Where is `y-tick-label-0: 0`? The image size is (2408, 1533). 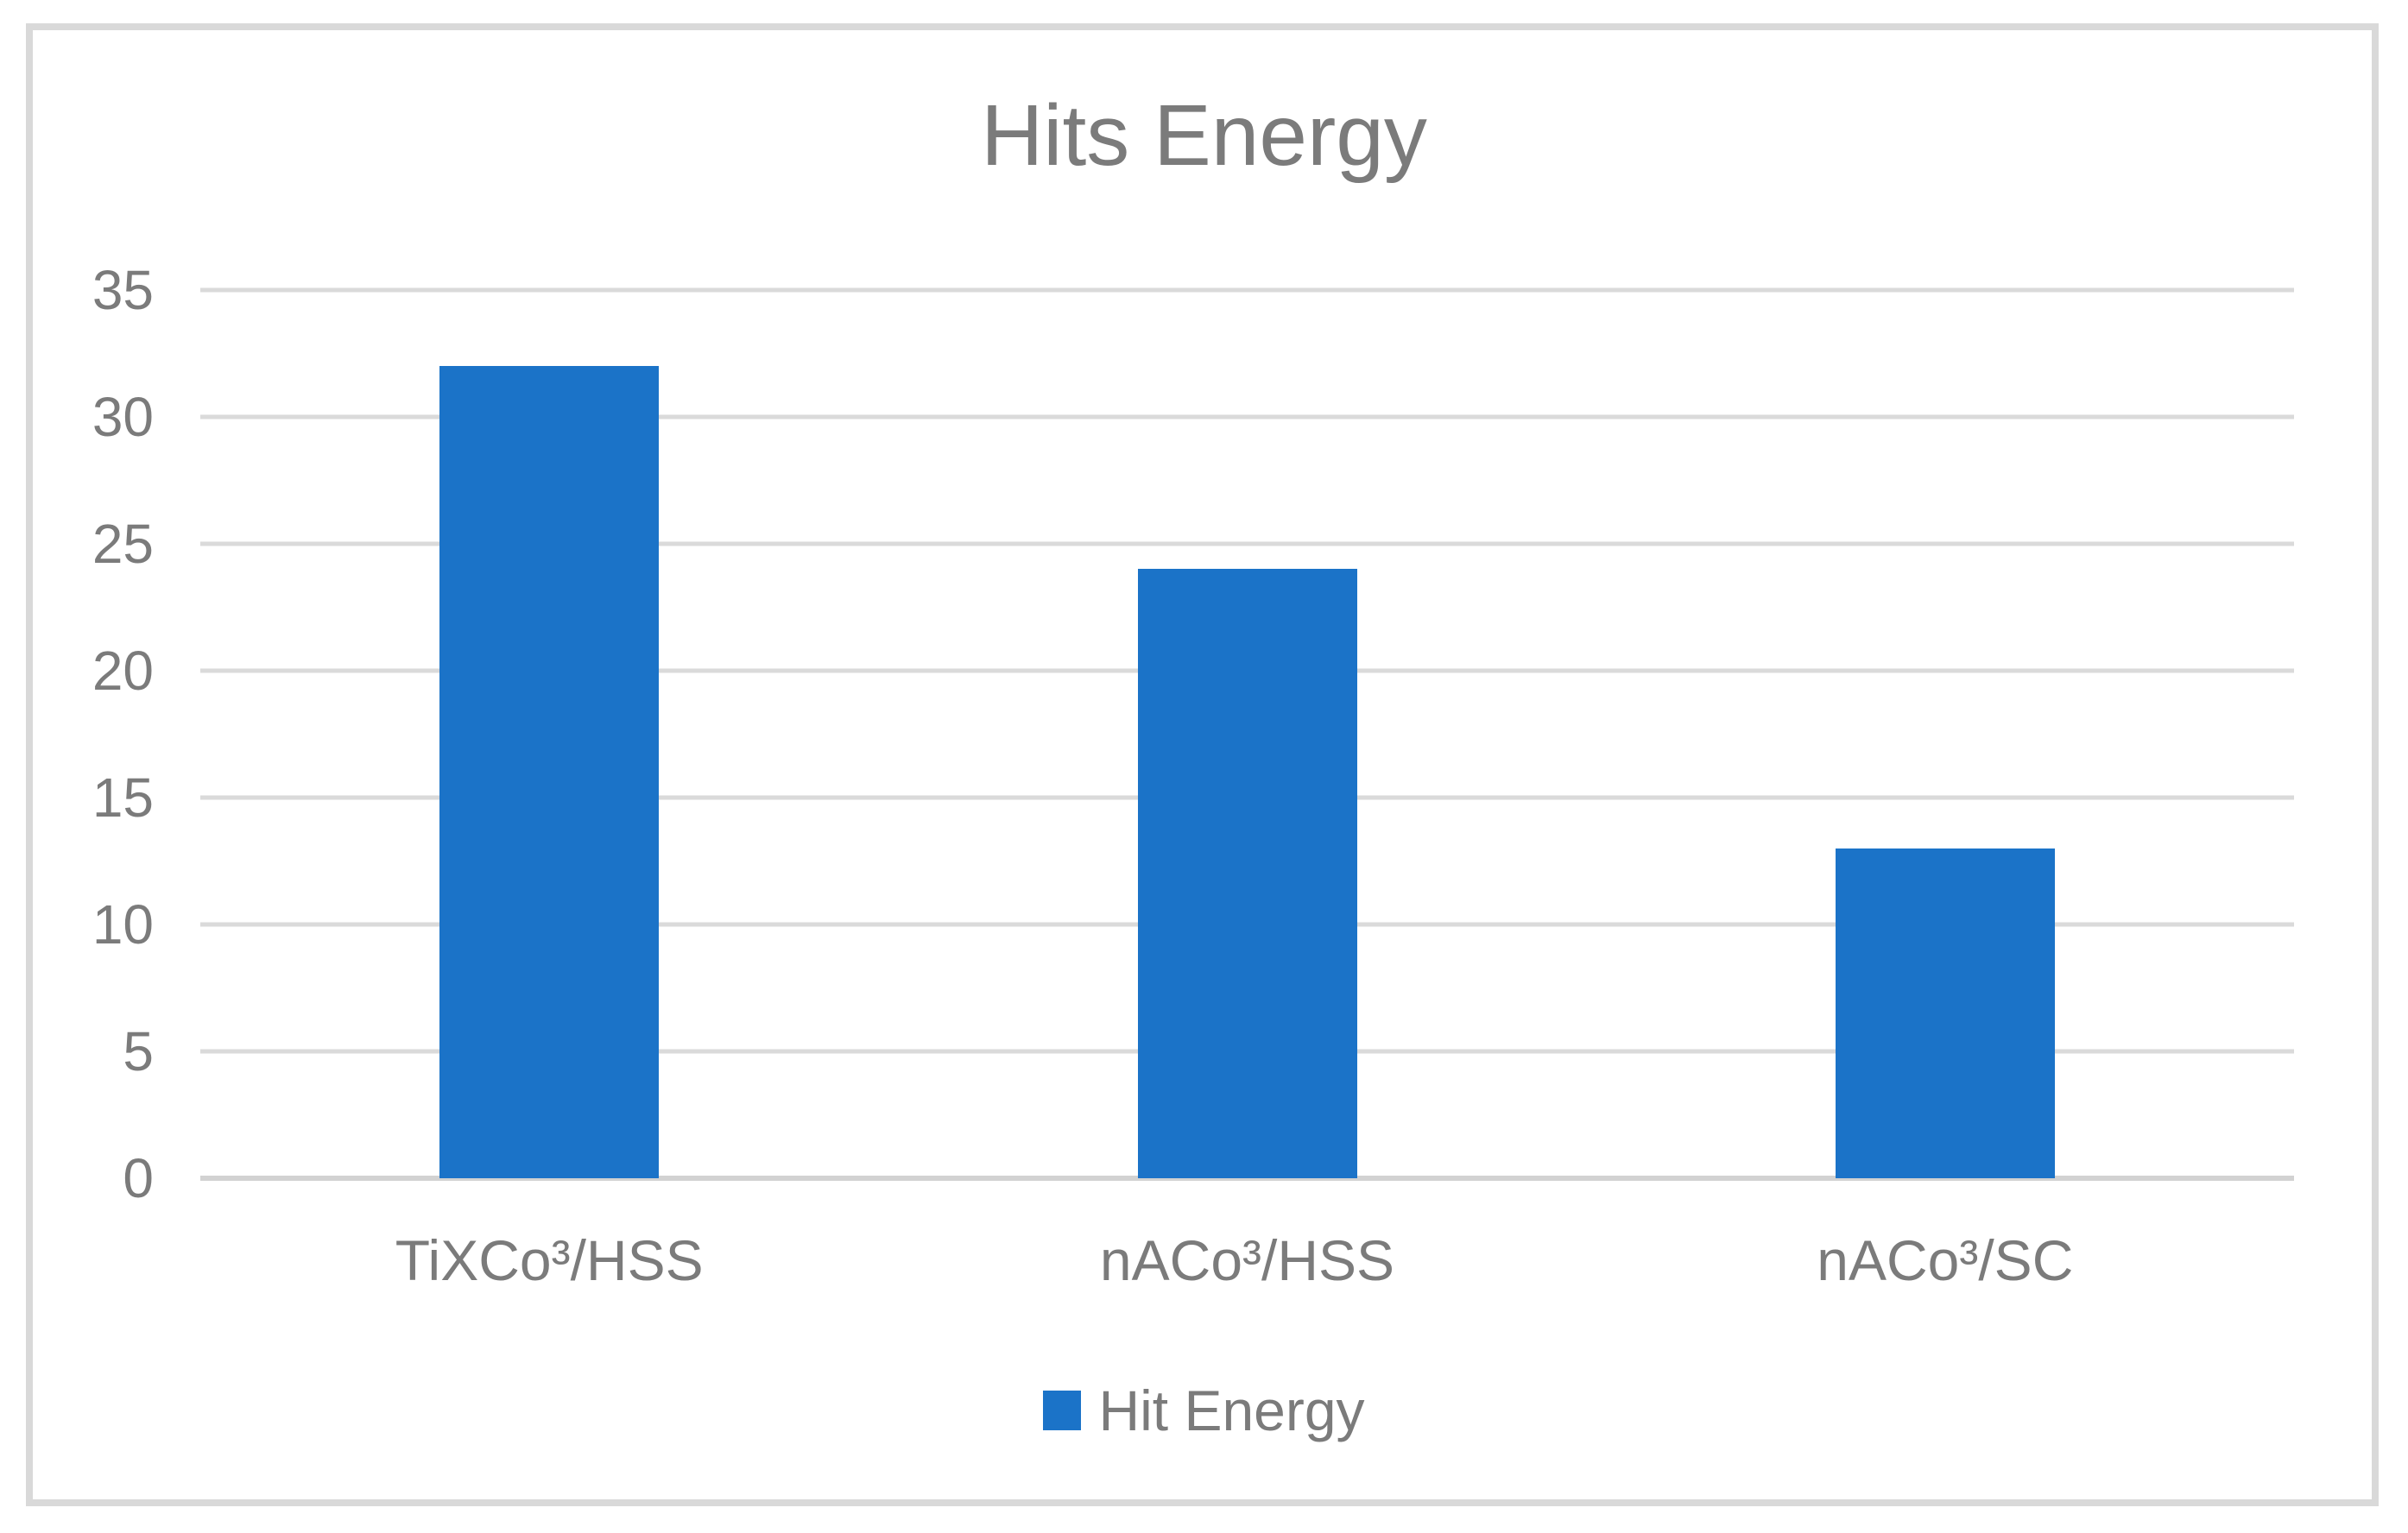 y-tick-label-0: 0 is located at coordinates (138, 1178).